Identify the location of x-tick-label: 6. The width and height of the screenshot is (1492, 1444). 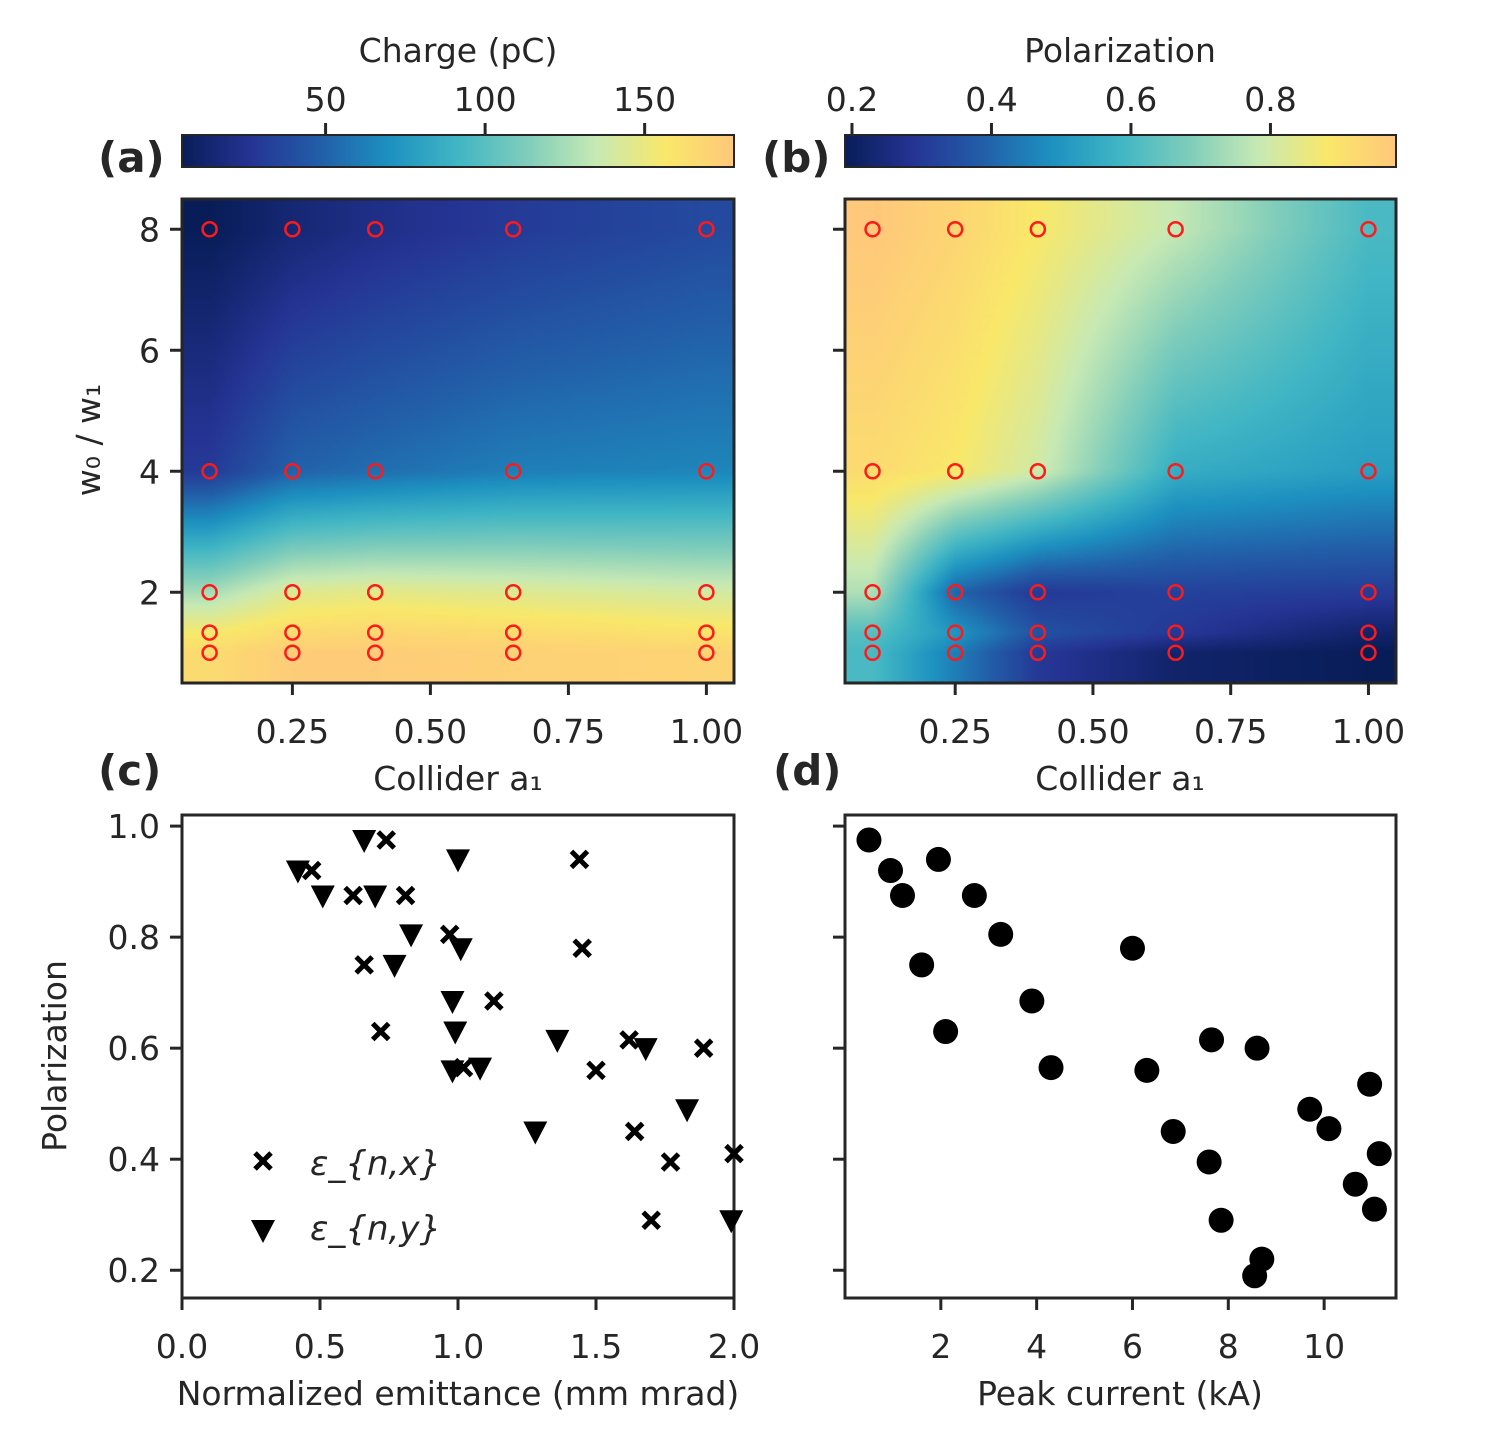
(1132, 1346).